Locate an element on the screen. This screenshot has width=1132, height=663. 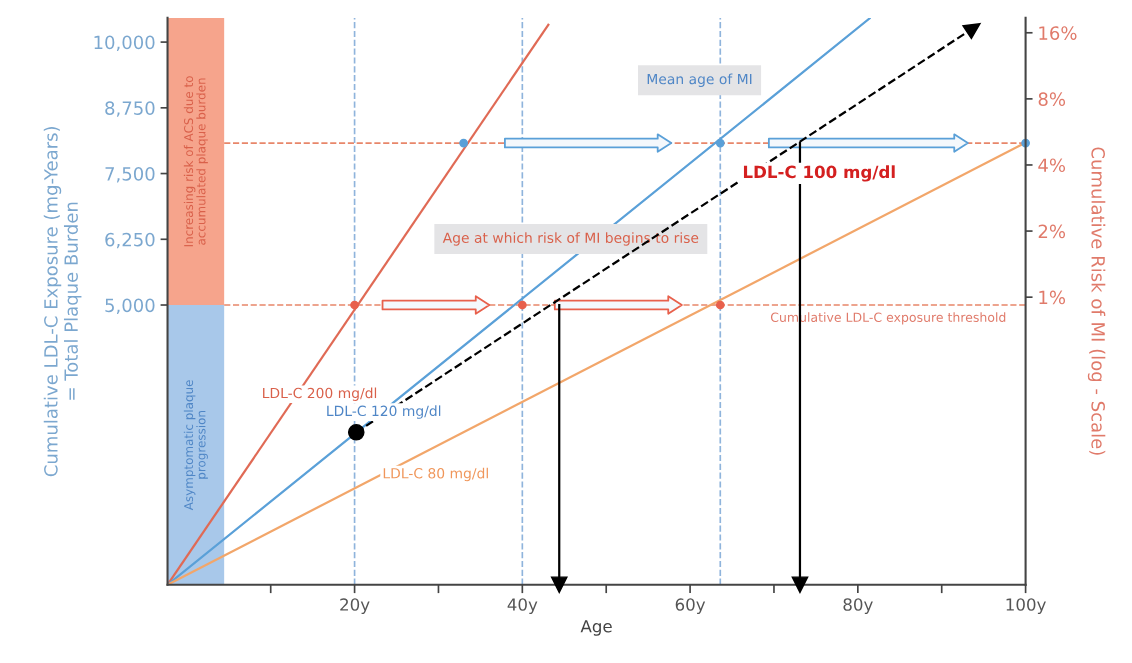
y2-tick-label: 8% is located at coordinates (1052, 99).